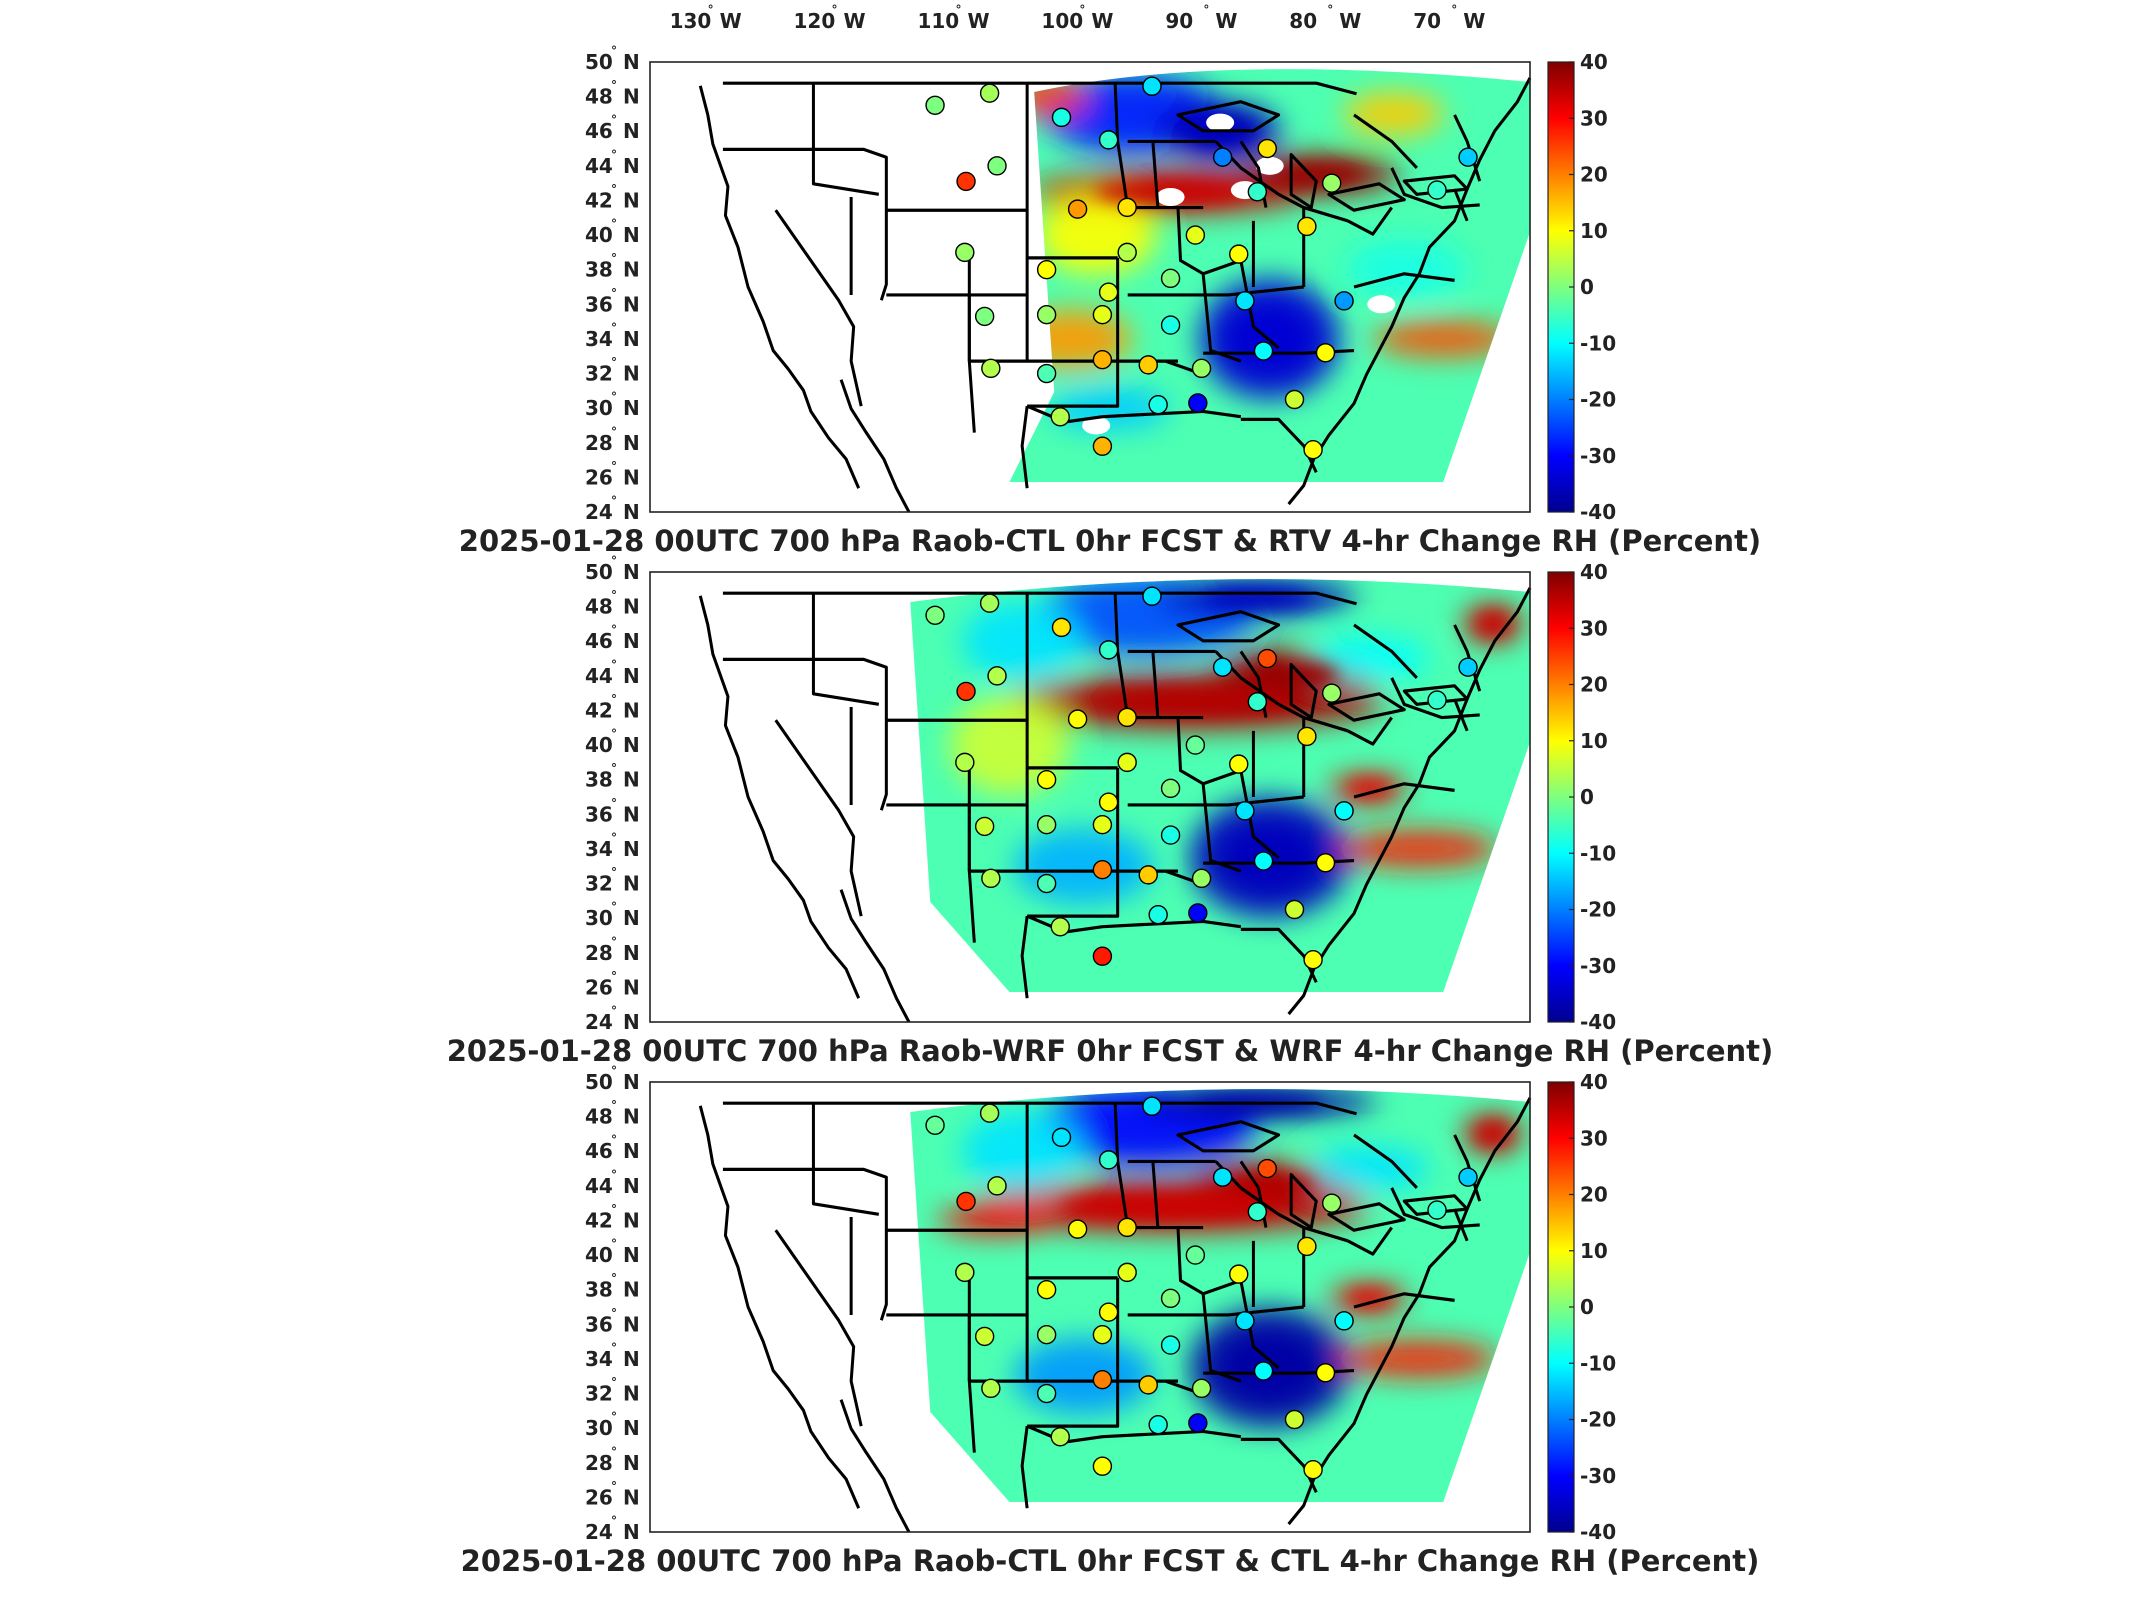 Image resolution: width=2133 pixels, height=1600 pixels. I want to click on colorbar-tick-label: 0, so click(1587, 797).